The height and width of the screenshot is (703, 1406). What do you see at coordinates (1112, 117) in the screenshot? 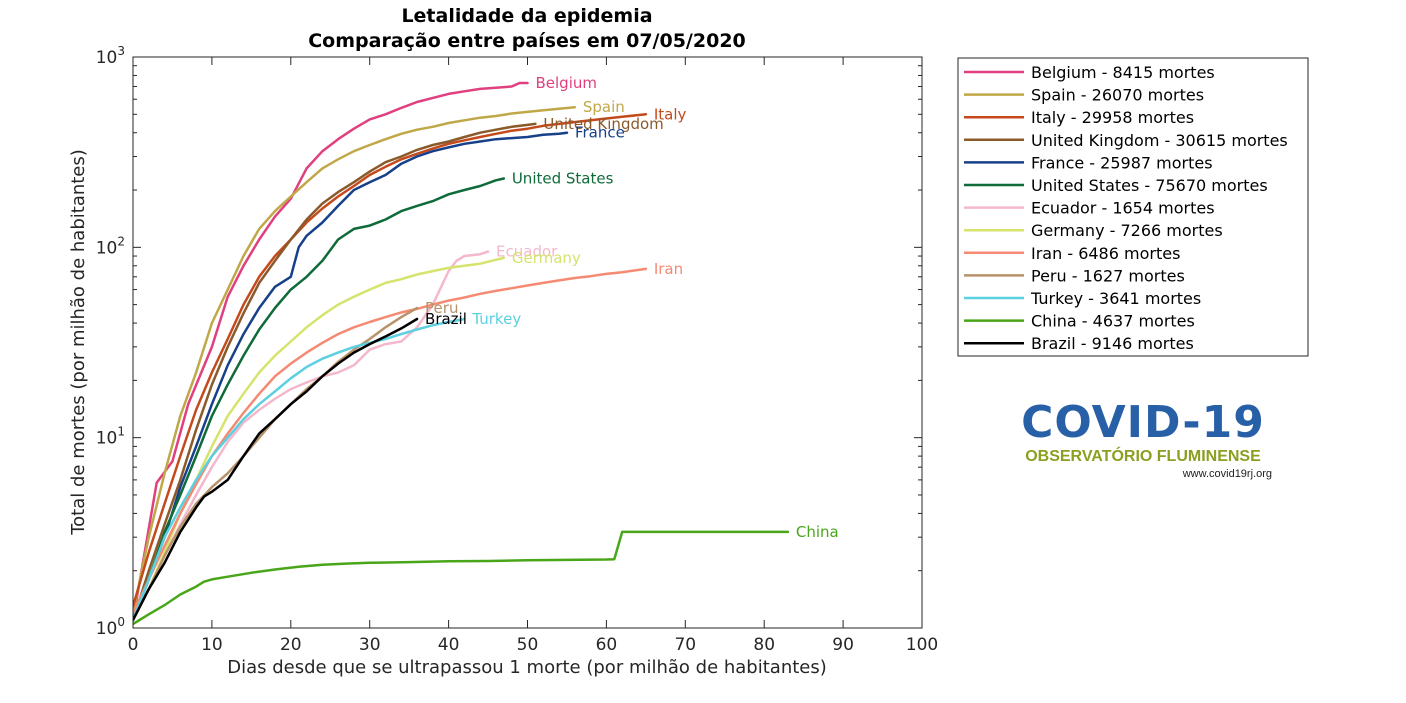
I see `legend-entry: Italy - 29958 mortes` at bounding box center [1112, 117].